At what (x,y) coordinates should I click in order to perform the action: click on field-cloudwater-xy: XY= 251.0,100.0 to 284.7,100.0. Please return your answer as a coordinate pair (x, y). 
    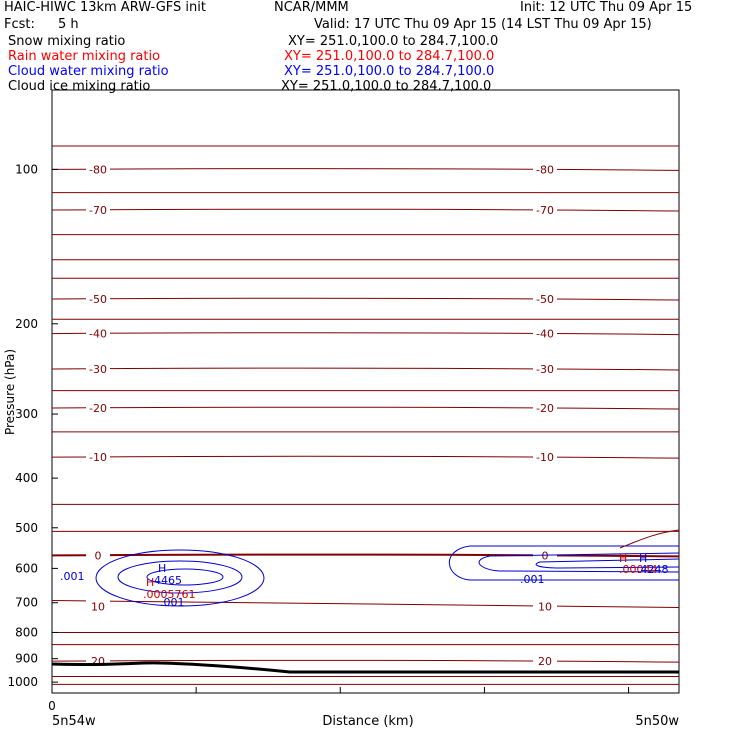
    Looking at the image, I should click on (389, 71).